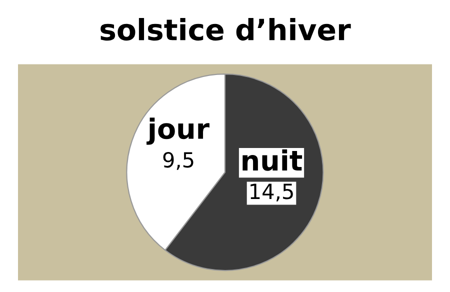  What do you see at coordinates (271, 193) in the screenshot?
I see `data-label: 14,5` at bounding box center [271, 193].